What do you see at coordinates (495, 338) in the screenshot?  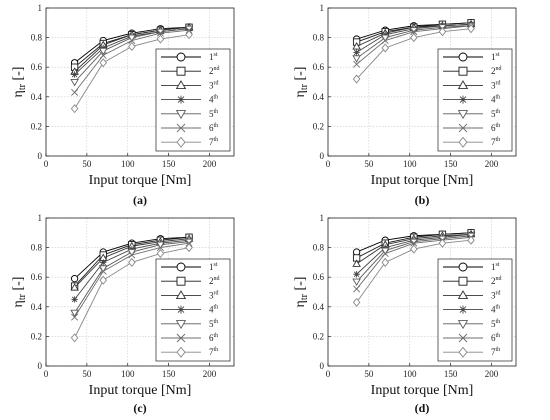 I see `legend-entry: 6th` at bounding box center [495, 338].